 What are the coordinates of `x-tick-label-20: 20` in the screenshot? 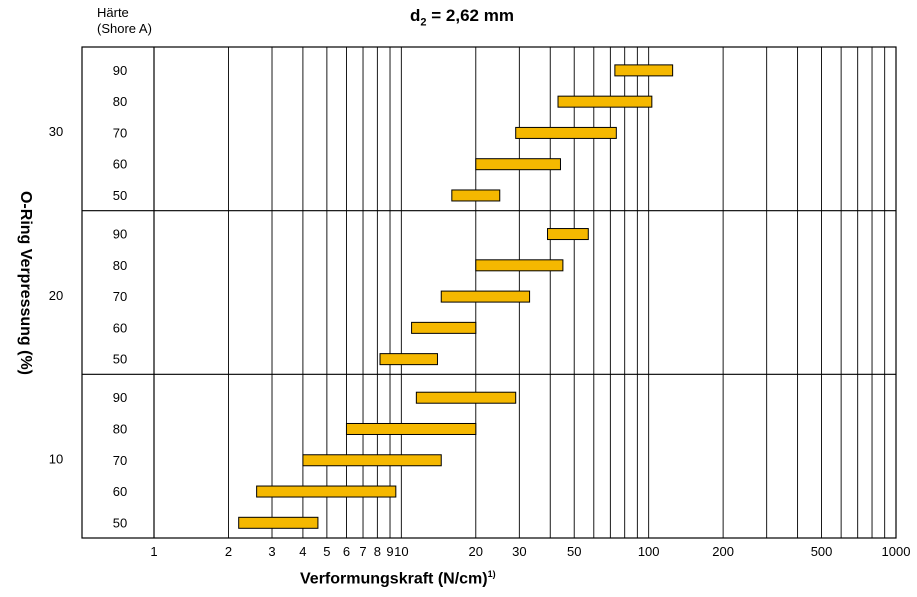 It's located at (476, 551).